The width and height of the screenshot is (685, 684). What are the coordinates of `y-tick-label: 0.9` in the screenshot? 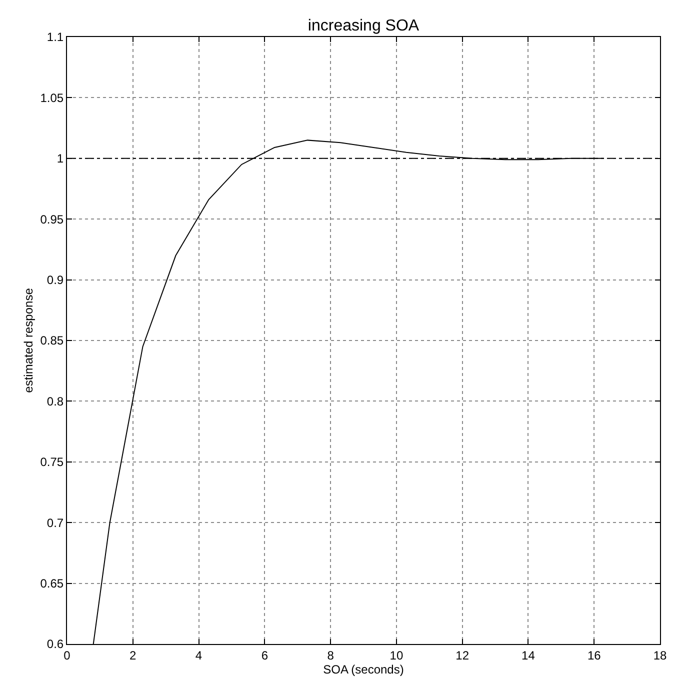 It's located at (55, 280).